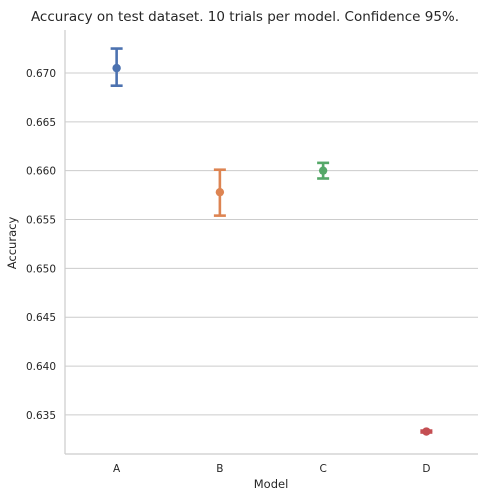  What do you see at coordinates (219, 469) in the screenshot?
I see `x-tick-label: B` at bounding box center [219, 469].